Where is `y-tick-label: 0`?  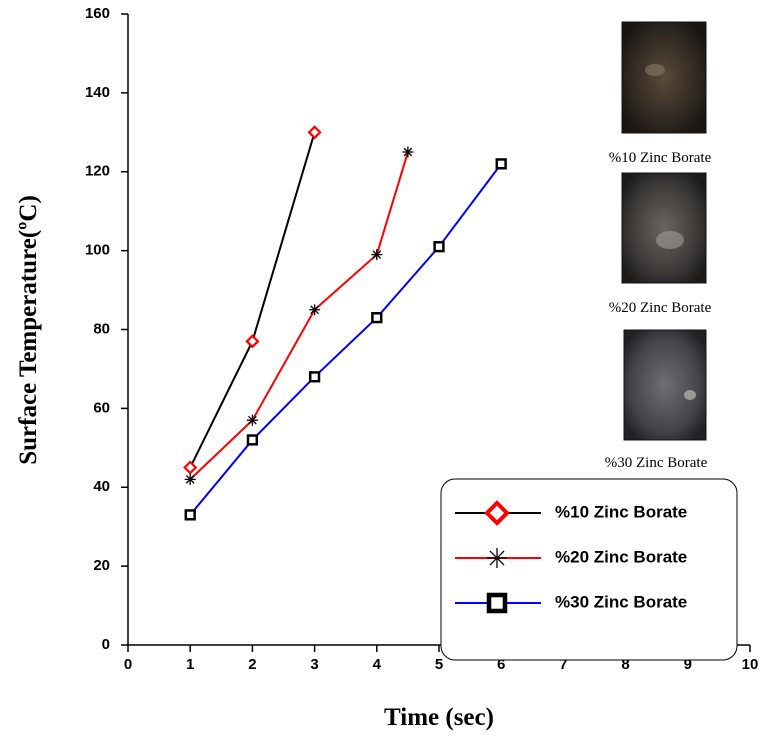
y-tick-label: 0 is located at coordinates (106, 644).